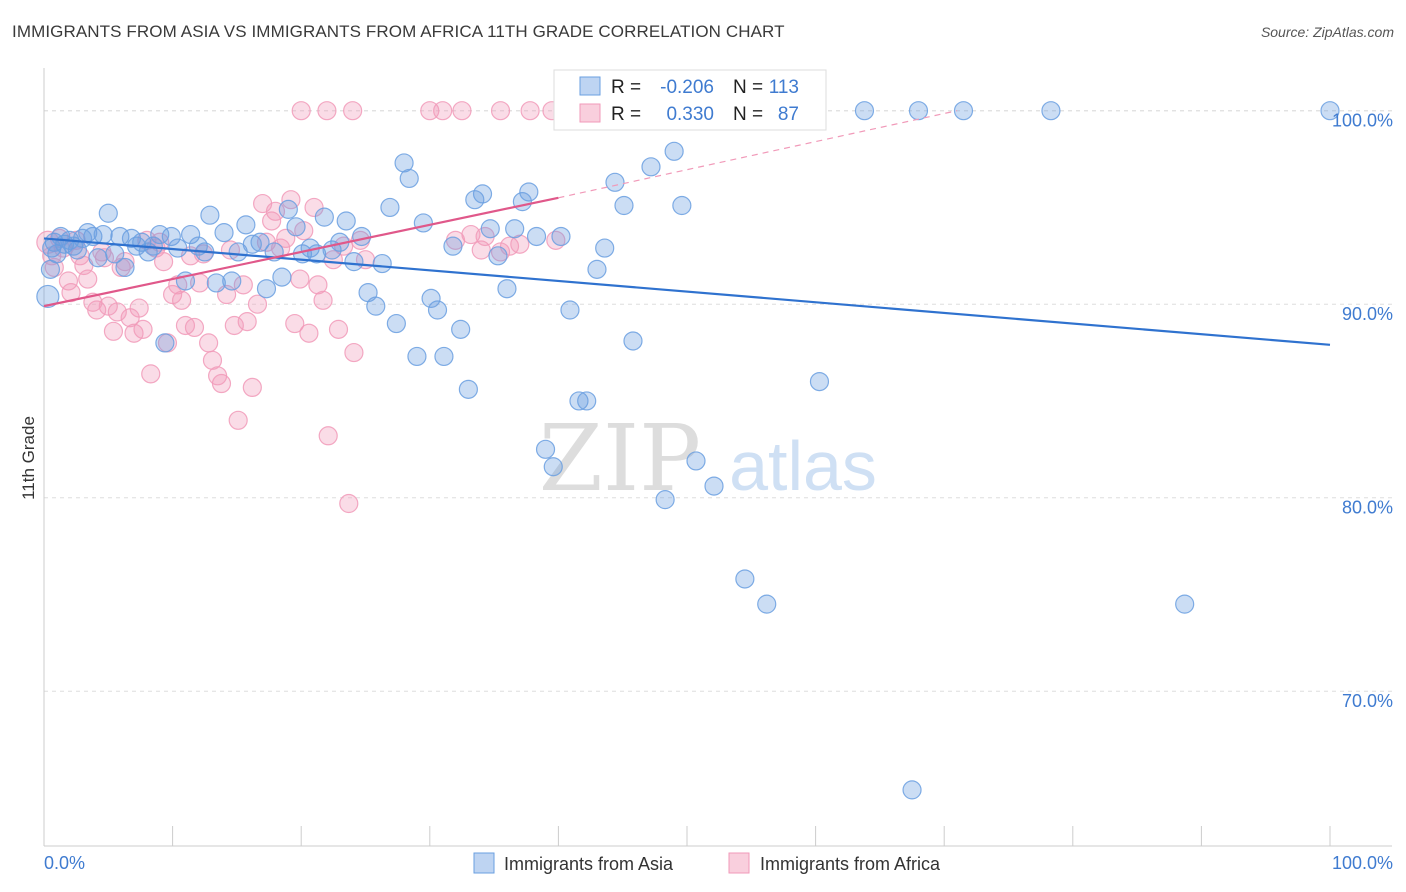  Describe the element at coordinates (64, 863) in the screenshot. I see `x-tick-label-start: 0.0%` at that location.